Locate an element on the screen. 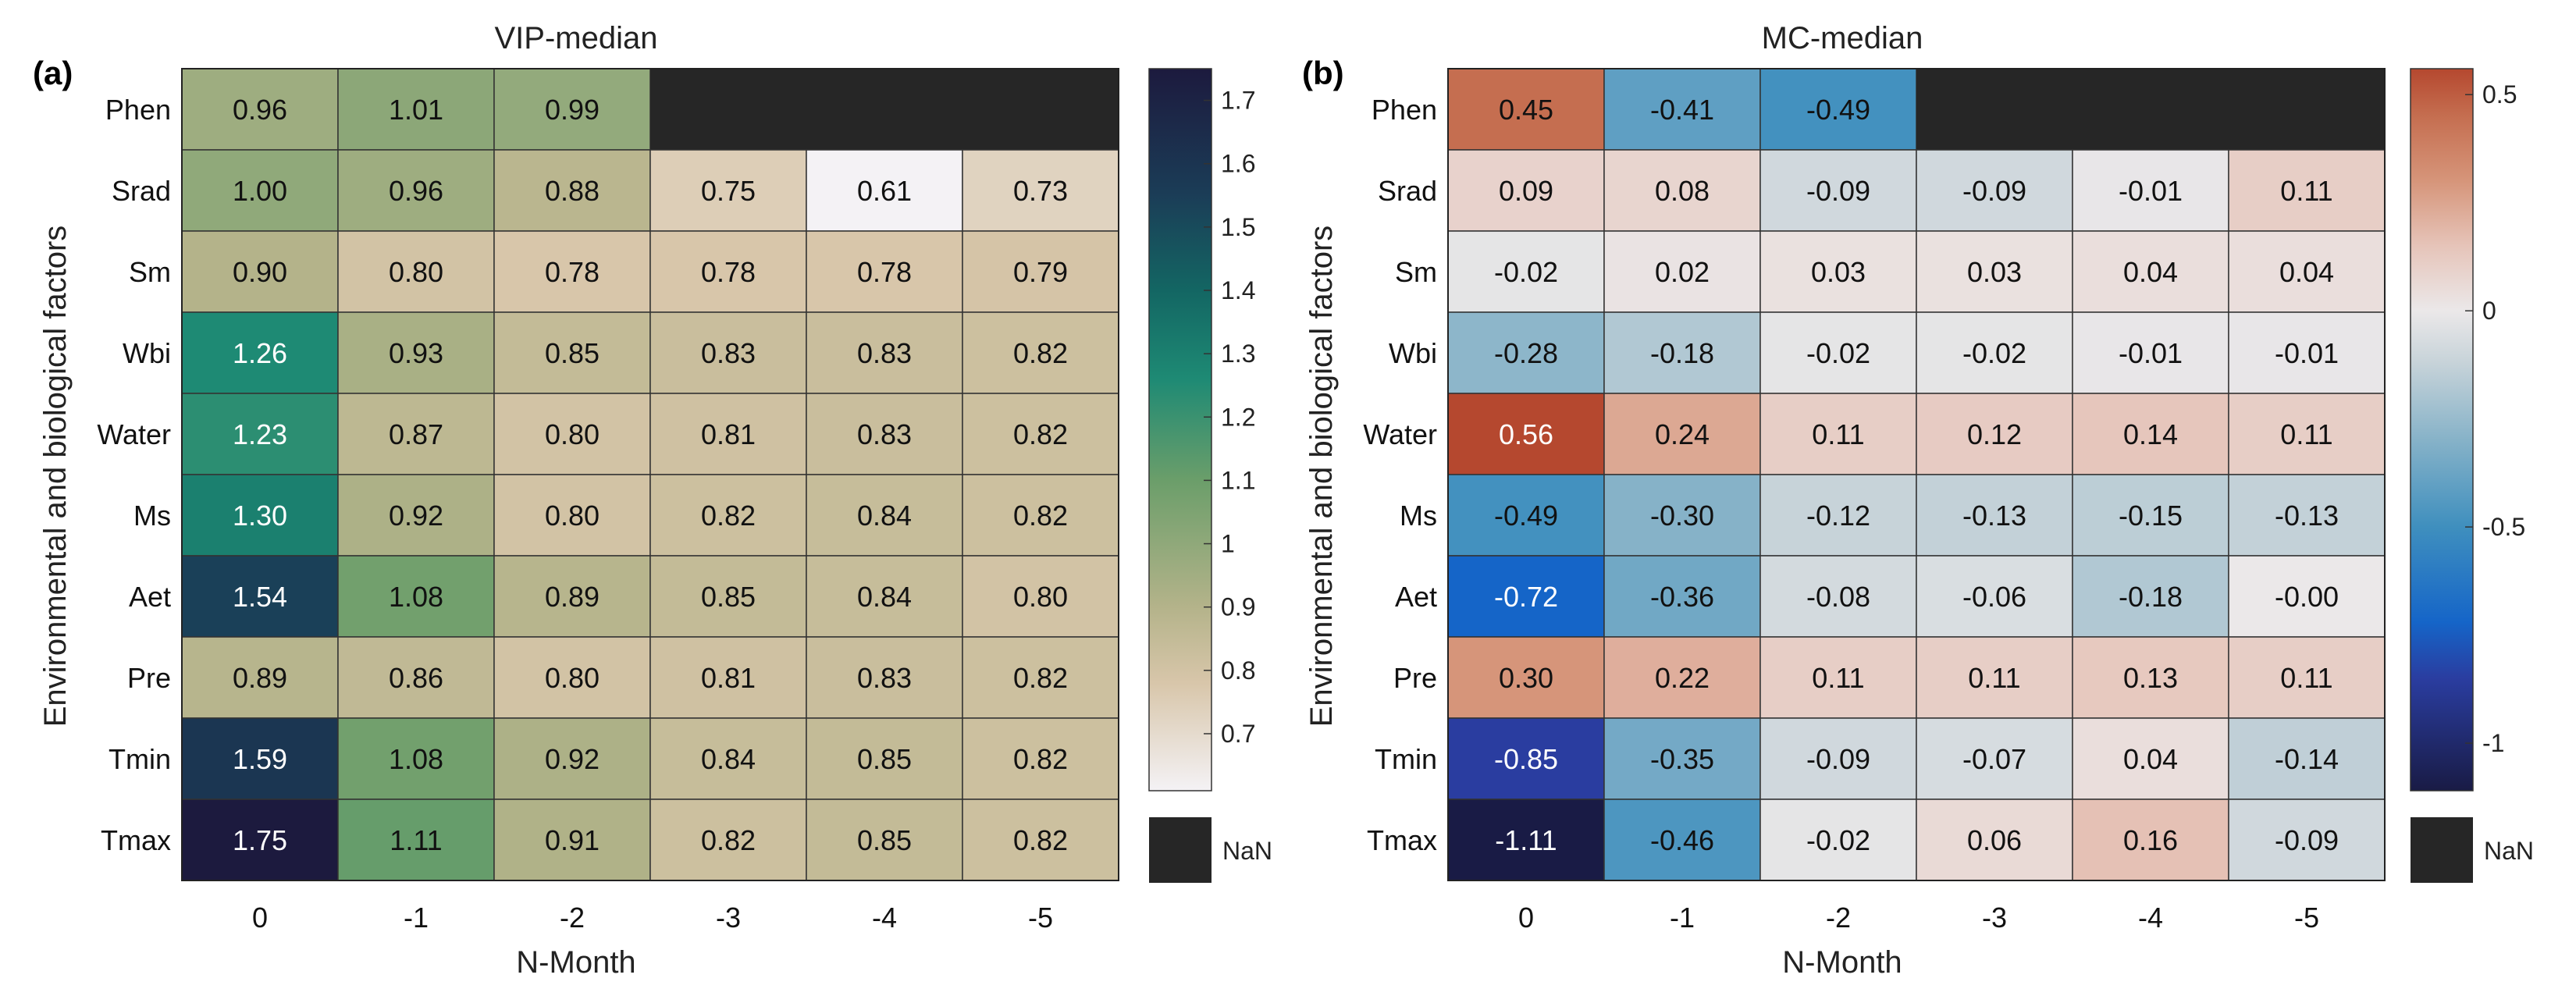 This screenshot has height=996, width=2576. cell-value-label: 0.56 is located at coordinates (1526, 434).